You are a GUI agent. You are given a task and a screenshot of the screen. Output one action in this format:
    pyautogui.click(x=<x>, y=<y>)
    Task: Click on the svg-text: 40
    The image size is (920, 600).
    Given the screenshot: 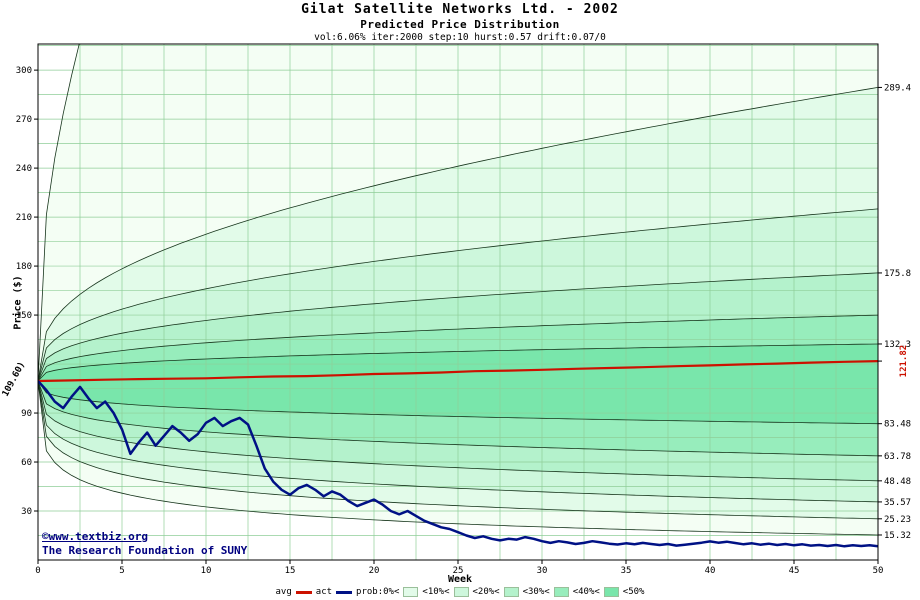 What is the action you would take?
    pyautogui.click(x=710, y=571)
    